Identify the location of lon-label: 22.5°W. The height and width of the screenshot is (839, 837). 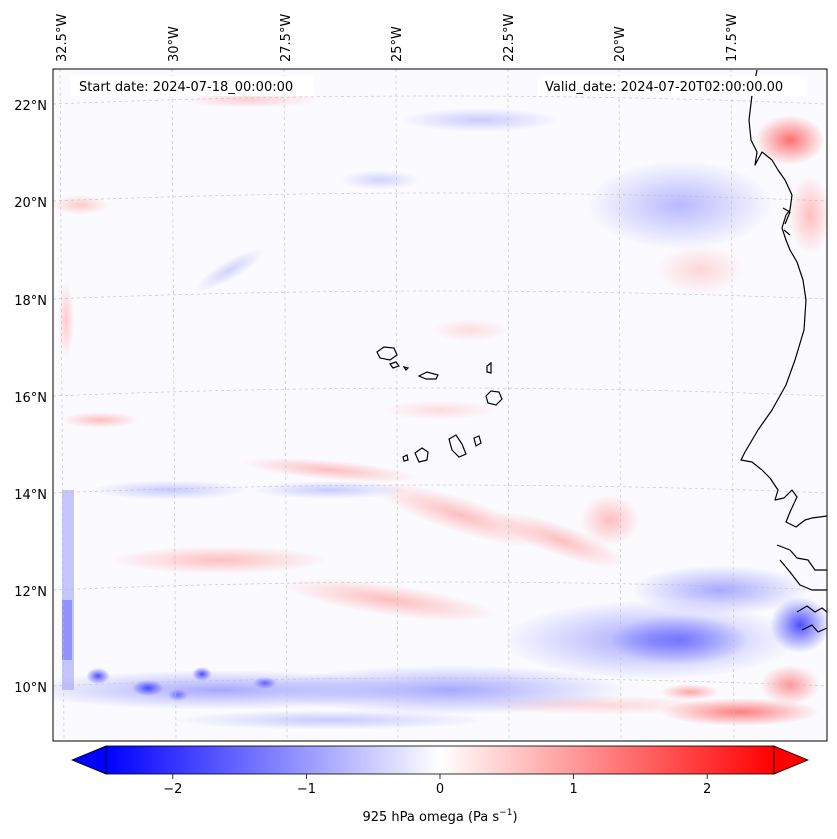
(509, 38).